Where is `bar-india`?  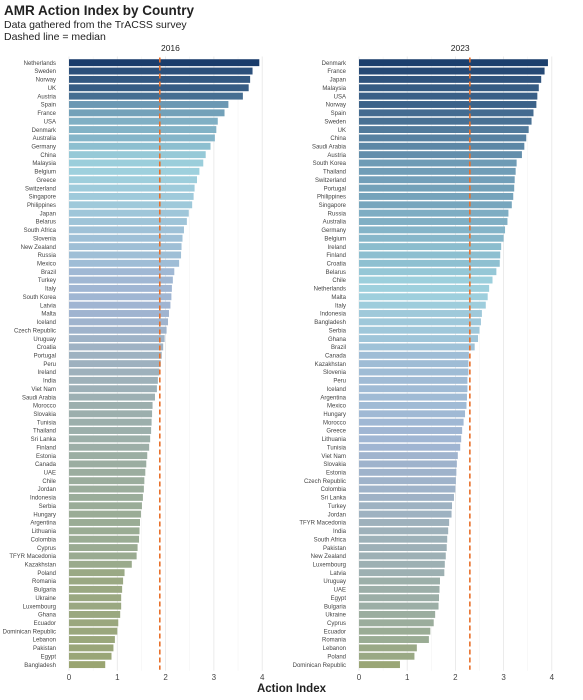
bar-india is located at coordinates (113, 380).